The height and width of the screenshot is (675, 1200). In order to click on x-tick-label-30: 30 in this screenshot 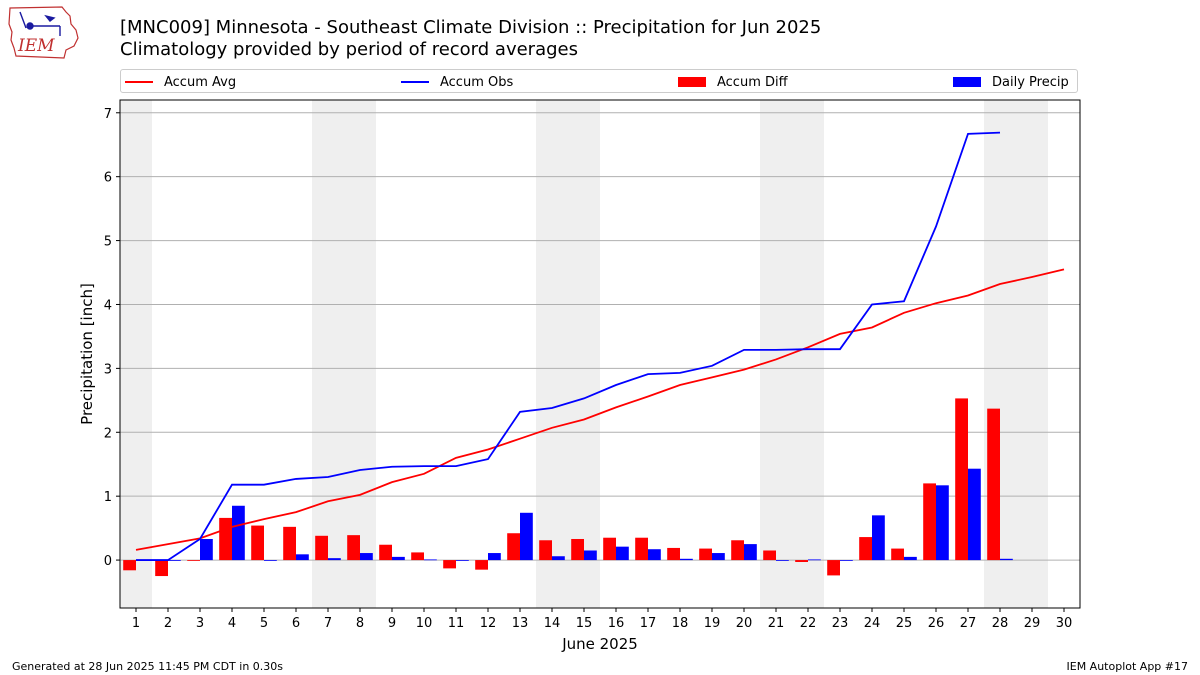, I will do `click(1064, 623)`.